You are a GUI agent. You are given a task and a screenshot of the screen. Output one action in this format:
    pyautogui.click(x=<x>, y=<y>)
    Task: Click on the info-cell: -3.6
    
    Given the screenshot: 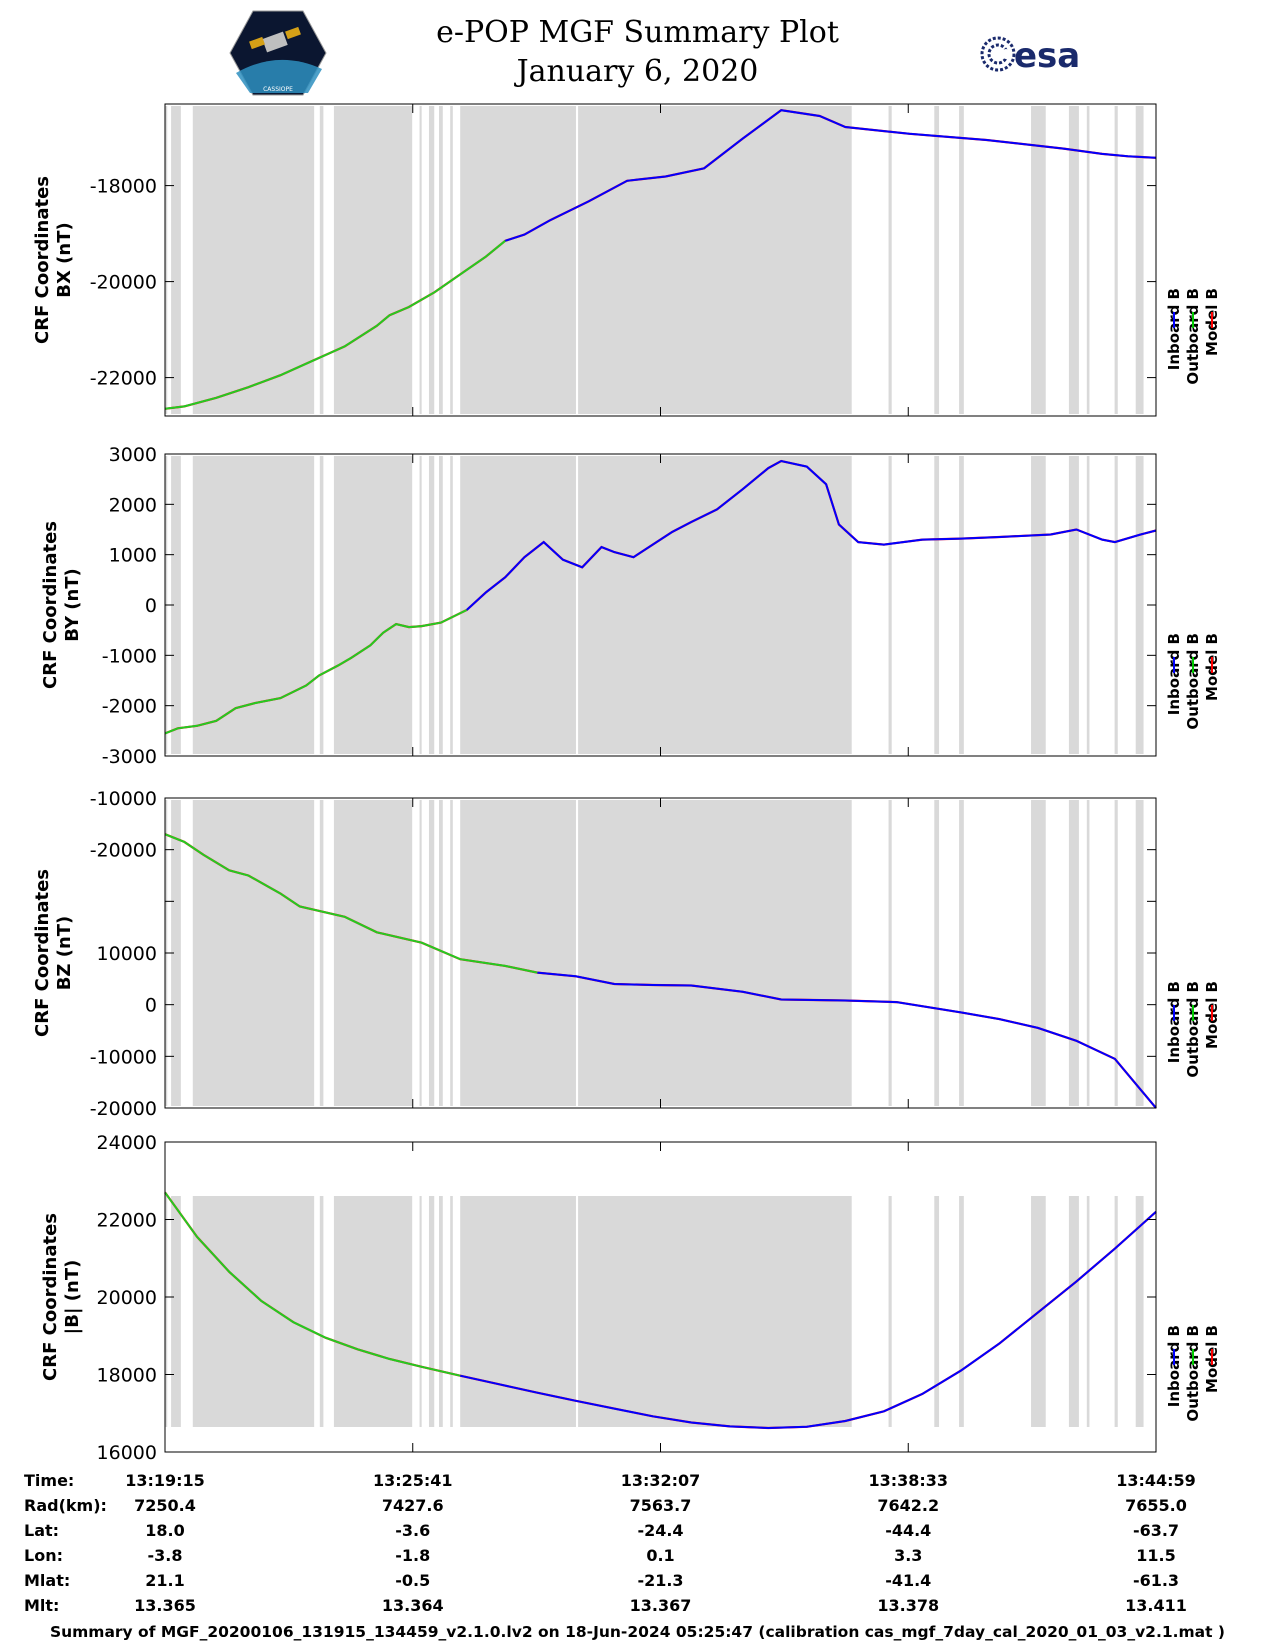 What is the action you would take?
    pyautogui.click(x=412, y=1530)
    